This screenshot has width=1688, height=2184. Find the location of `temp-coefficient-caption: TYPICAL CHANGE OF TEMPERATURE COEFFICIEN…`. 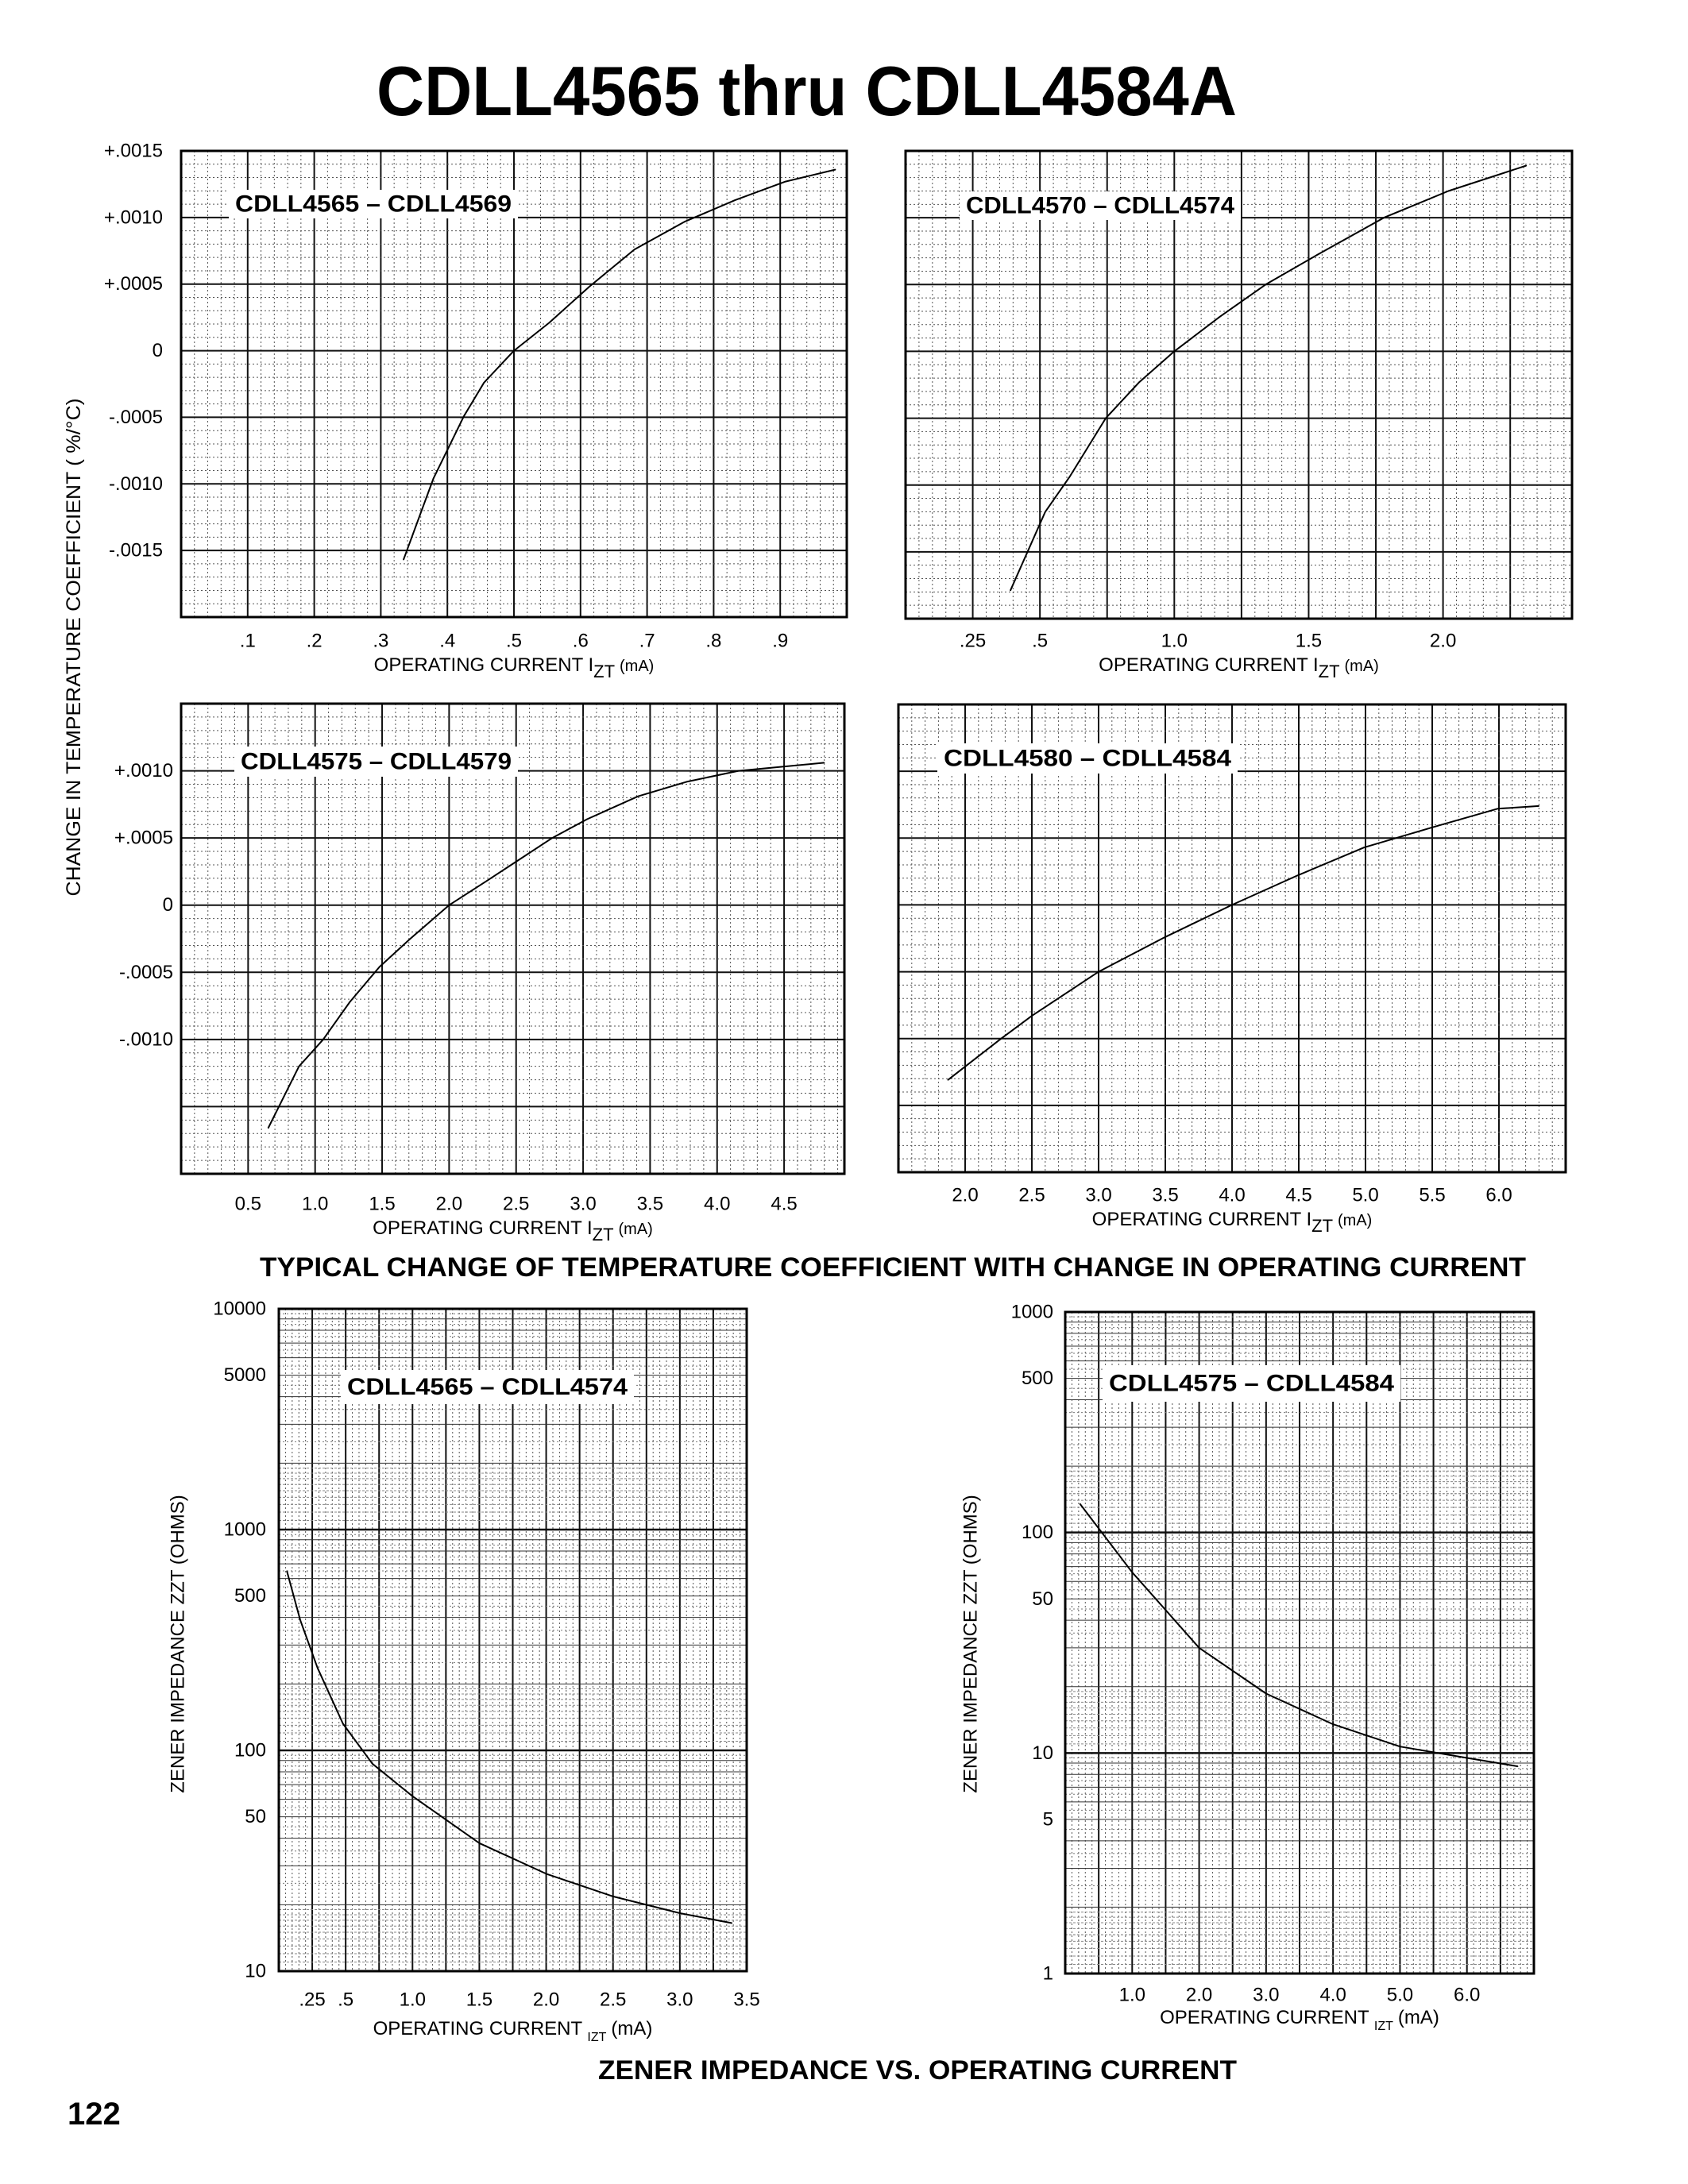

temp-coefficient-caption: TYPICAL CHANGE OF TEMPERATURE COEFFICIEN… is located at coordinates (893, 1267).